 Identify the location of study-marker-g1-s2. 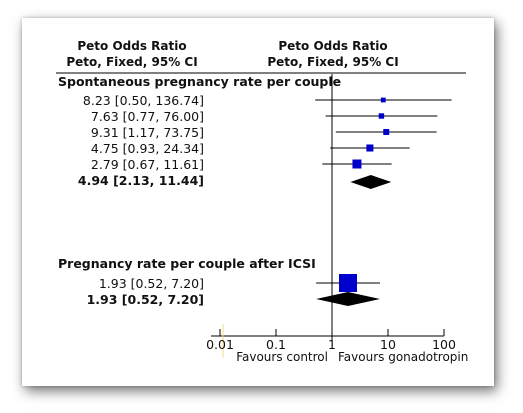
(381, 116).